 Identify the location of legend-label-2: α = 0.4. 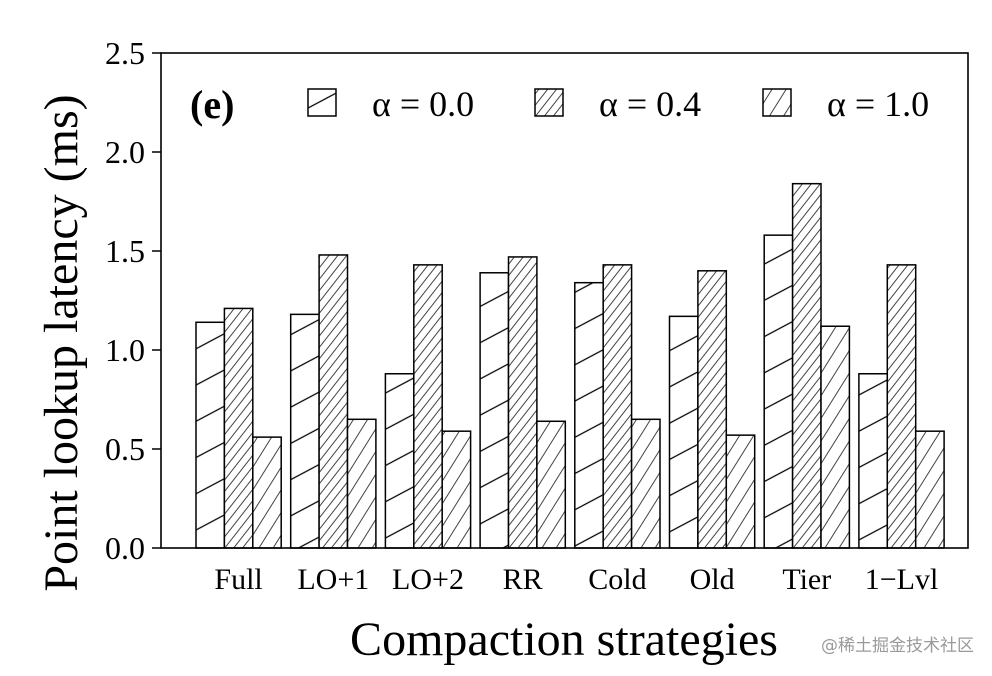
(650, 104).